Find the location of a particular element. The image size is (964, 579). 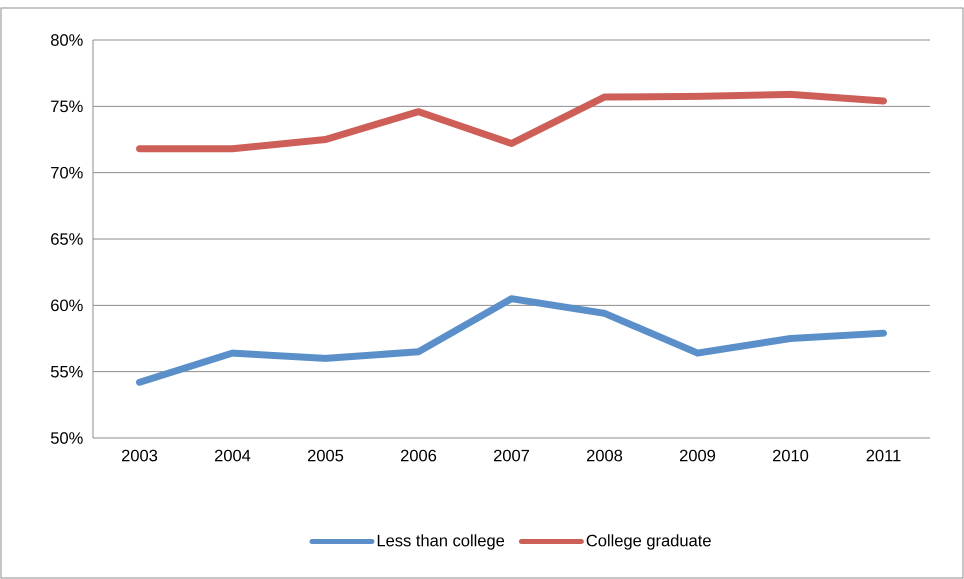

legend-label: Less than college is located at coordinates (441, 542).